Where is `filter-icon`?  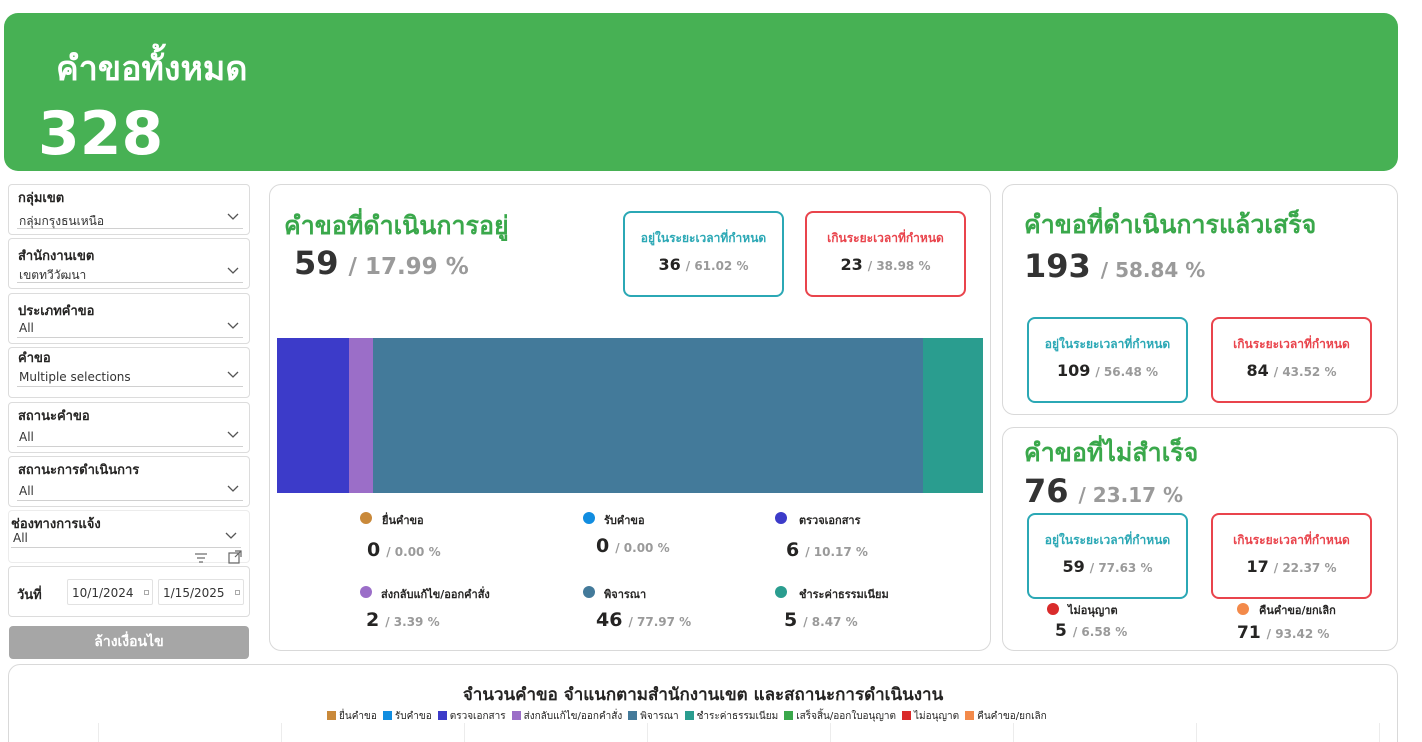
filter-icon is located at coordinates (201, 558).